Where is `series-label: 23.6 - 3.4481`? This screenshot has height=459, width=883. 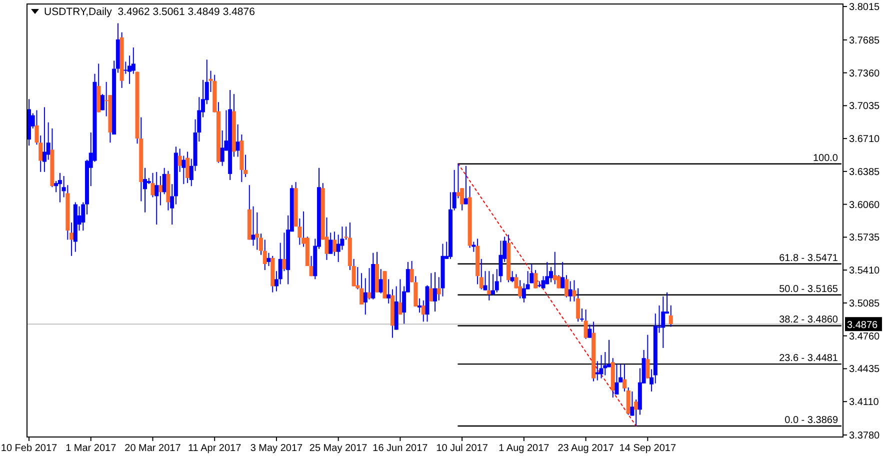 series-label: 23.6 - 3.4481 is located at coordinates (808, 358).